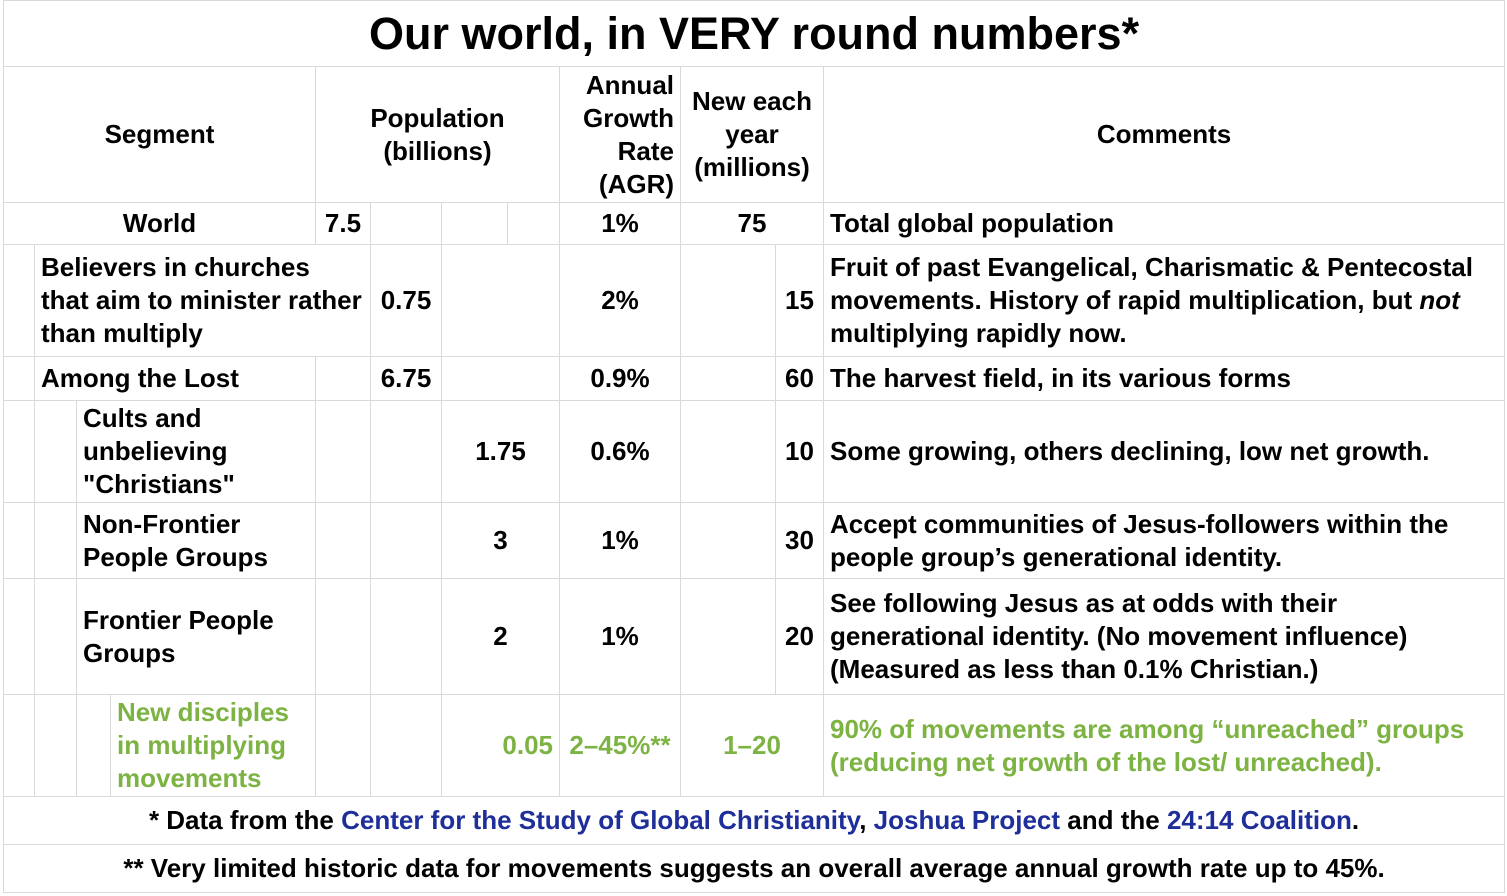 This screenshot has width=1507, height=896. Describe the element at coordinates (620, 134) in the screenshot. I see `header-agr: Annual Growth Rate (AGR)` at that location.